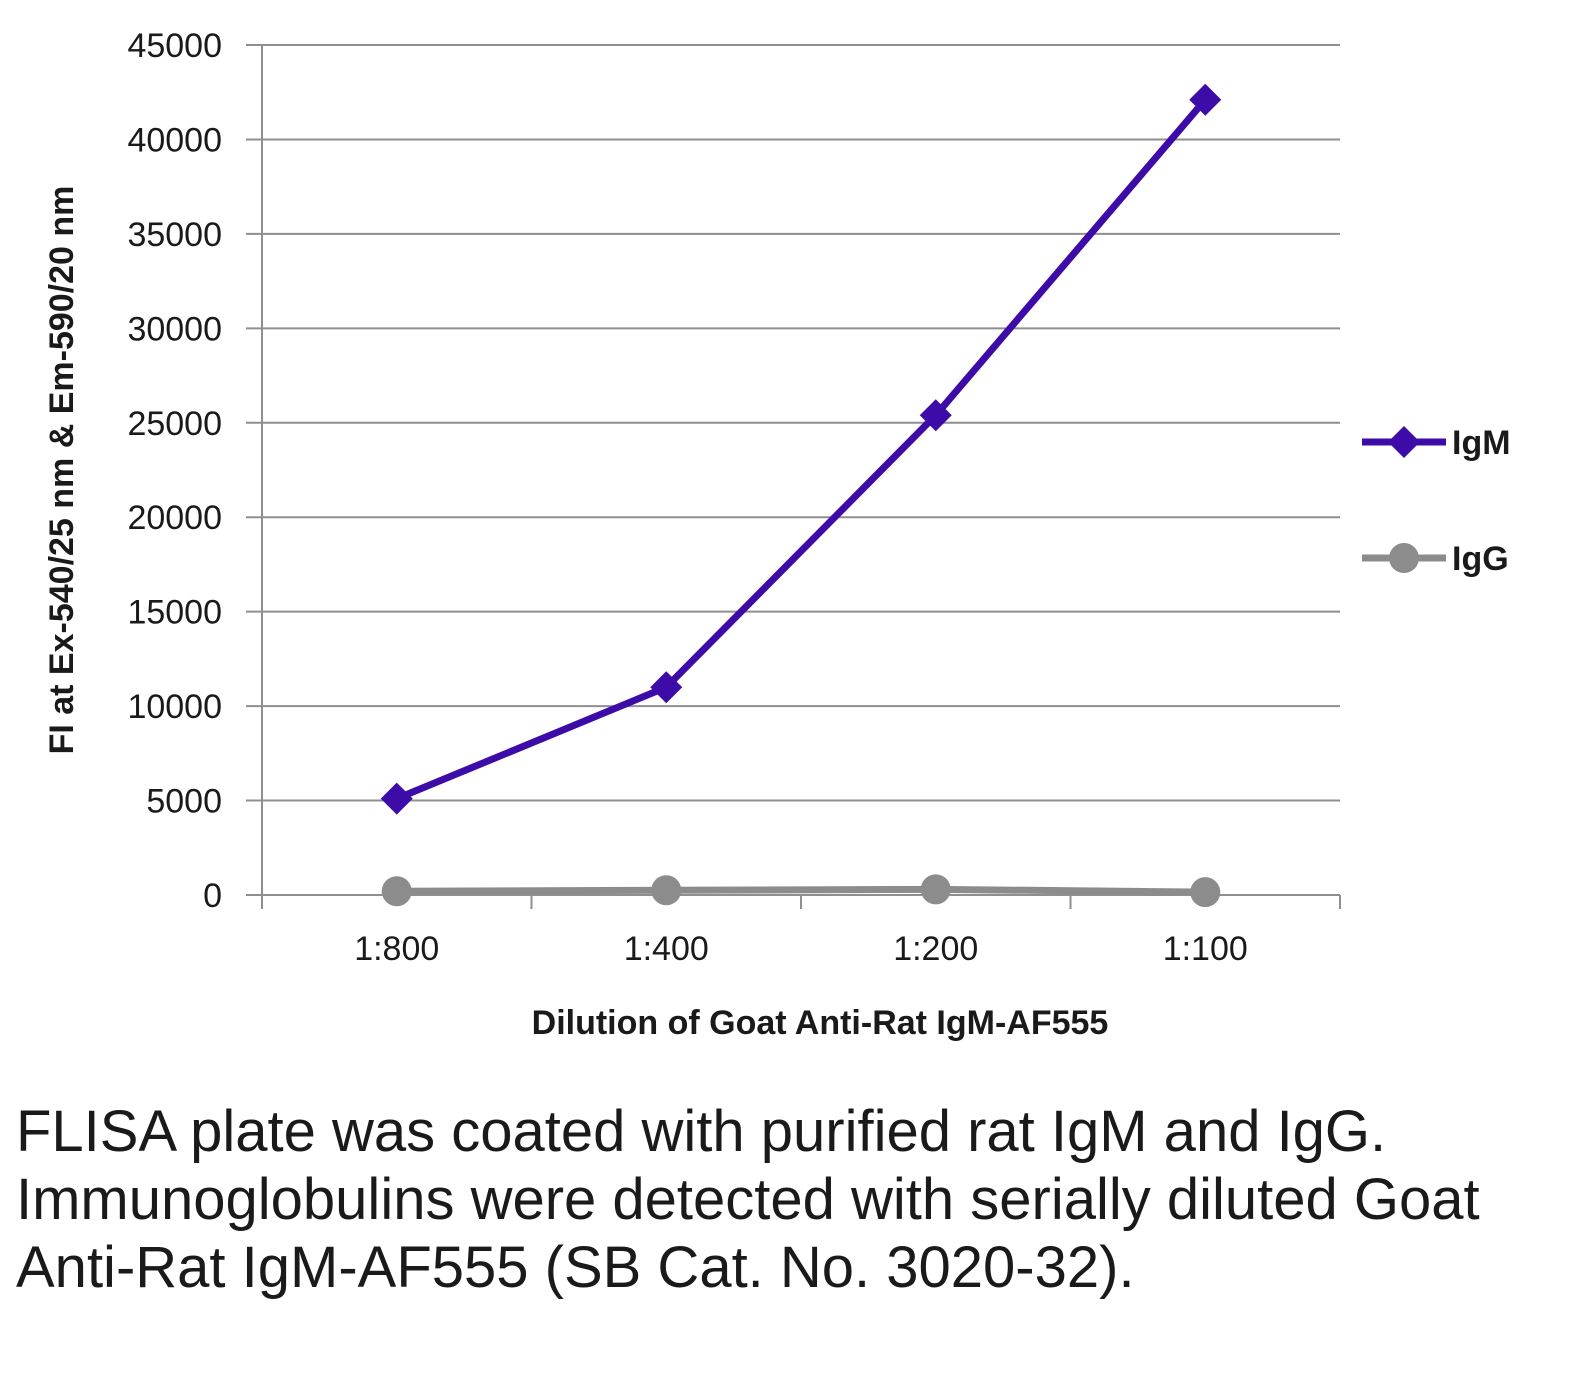  What do you see at coordinates (1435, 559) in the screenshot?
I see `legend-item-igg: IgG` at bounding box center [1435, 559].